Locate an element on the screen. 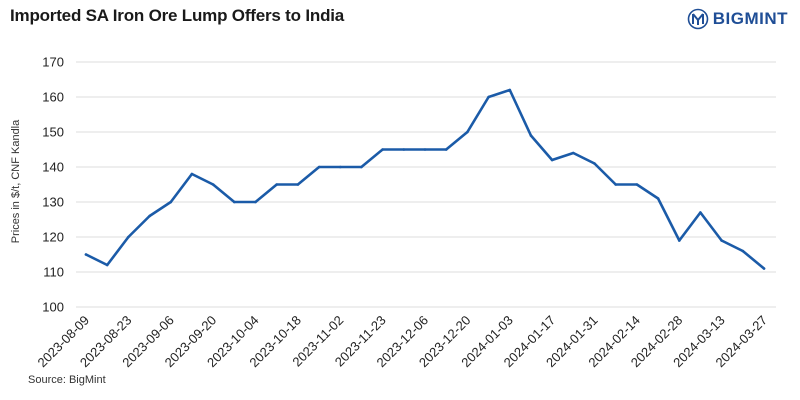 The height and width of the screenshot is (400, 800). y-tick-label: 120 is located at coordinates (53, 237).